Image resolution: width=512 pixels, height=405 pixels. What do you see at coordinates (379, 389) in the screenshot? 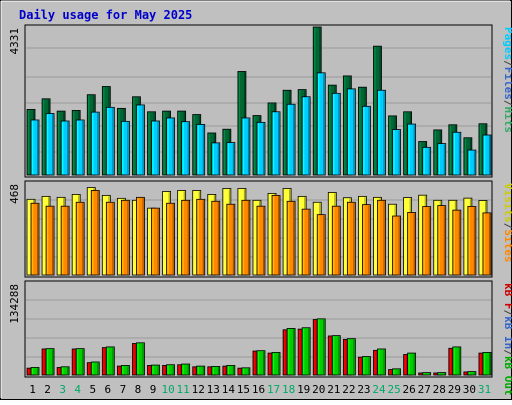
I see `x-tick-label: 24` at bounding box center [379, 389].